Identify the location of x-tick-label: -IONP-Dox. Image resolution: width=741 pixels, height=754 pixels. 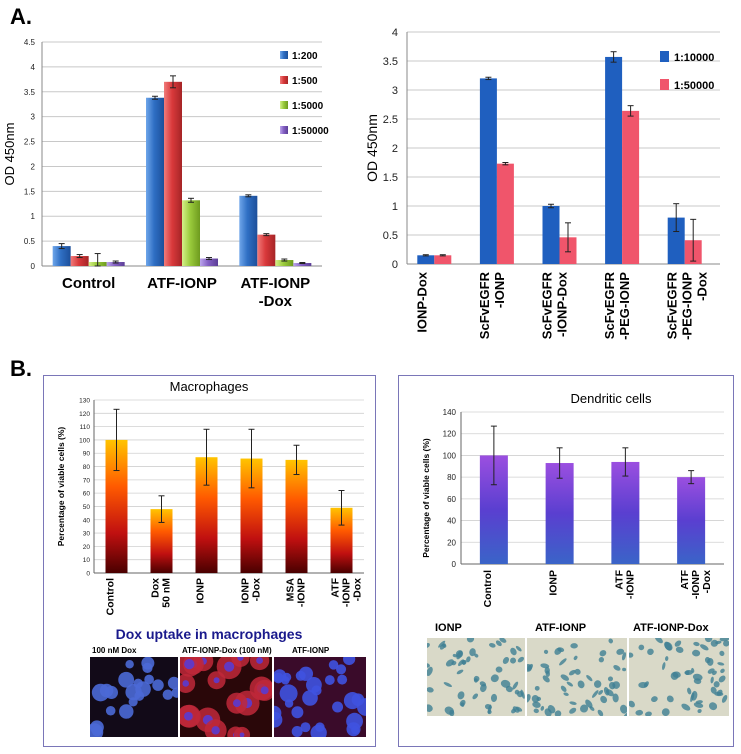
(562, 304).